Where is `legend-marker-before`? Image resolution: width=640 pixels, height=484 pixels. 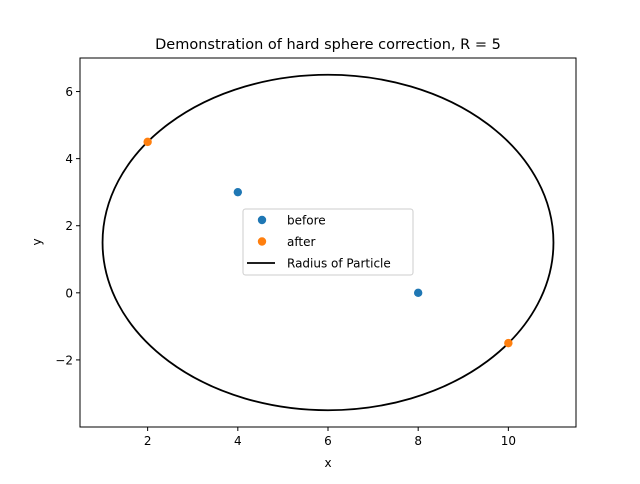 legend-marker-before is located at coordinates (262, 220).